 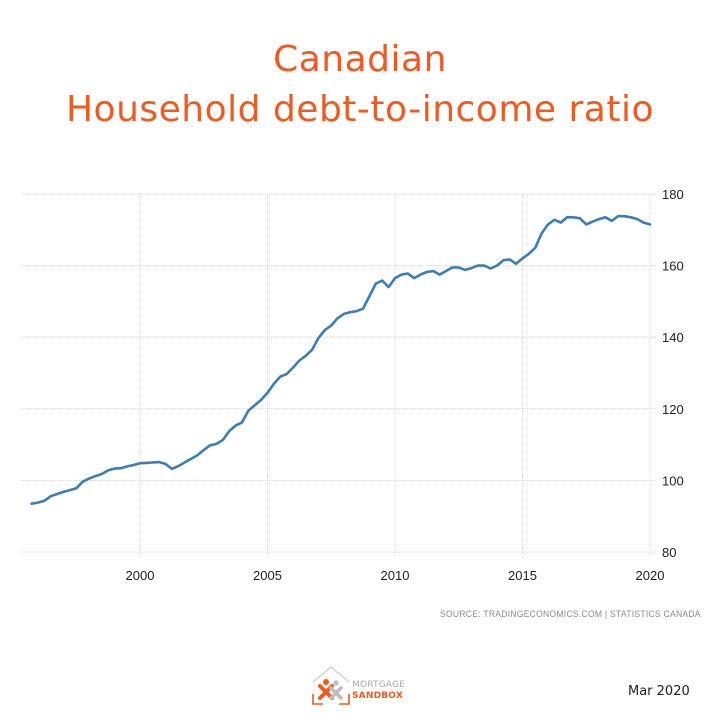 I want to click on svg-text: 2005, so click(x=267, y=575).